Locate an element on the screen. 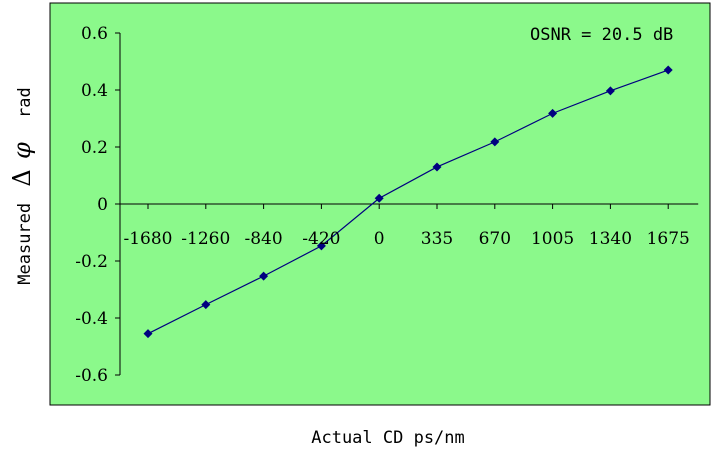 The image size is (720, 452). osnr-annotation: OSNR = 20.5 dB is located at coordinates (601, 35).